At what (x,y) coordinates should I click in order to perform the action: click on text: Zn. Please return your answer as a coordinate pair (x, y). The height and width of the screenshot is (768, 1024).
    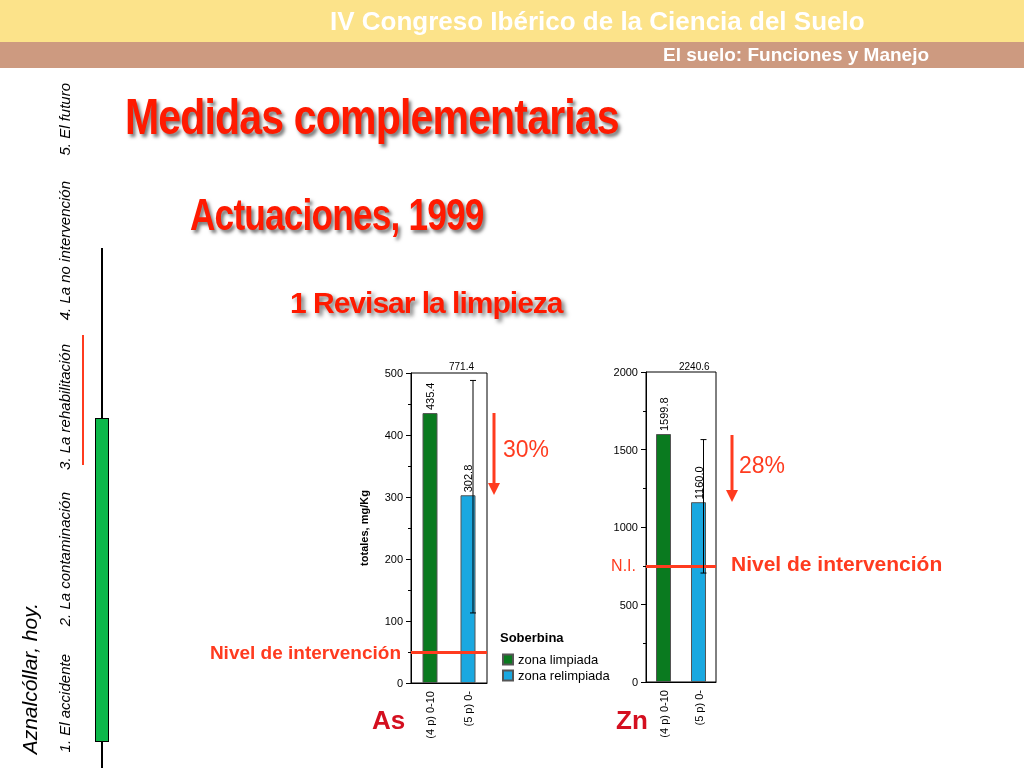
    Looking at the image, I should click on (632, 720).